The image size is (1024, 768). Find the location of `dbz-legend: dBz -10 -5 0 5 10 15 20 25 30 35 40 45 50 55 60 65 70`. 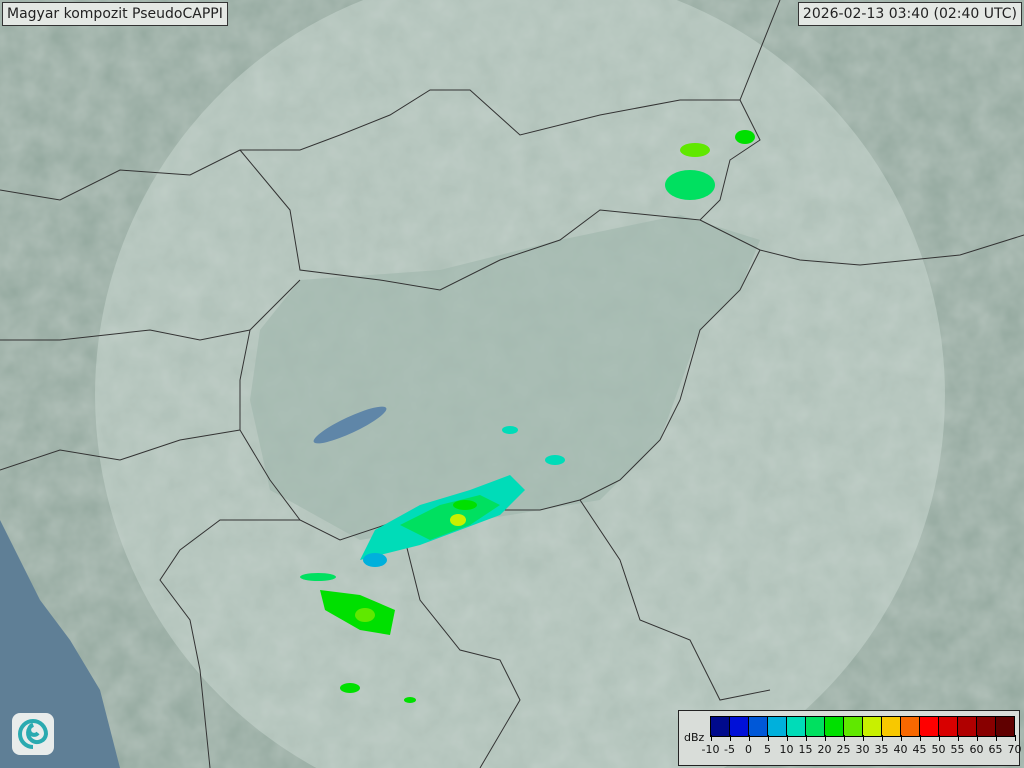

dbz-legend: dBz -10 -5 0 5 10 15 20 25 30 35 40 45 50 55 60 65 70 is located at coordinates (850, 738).